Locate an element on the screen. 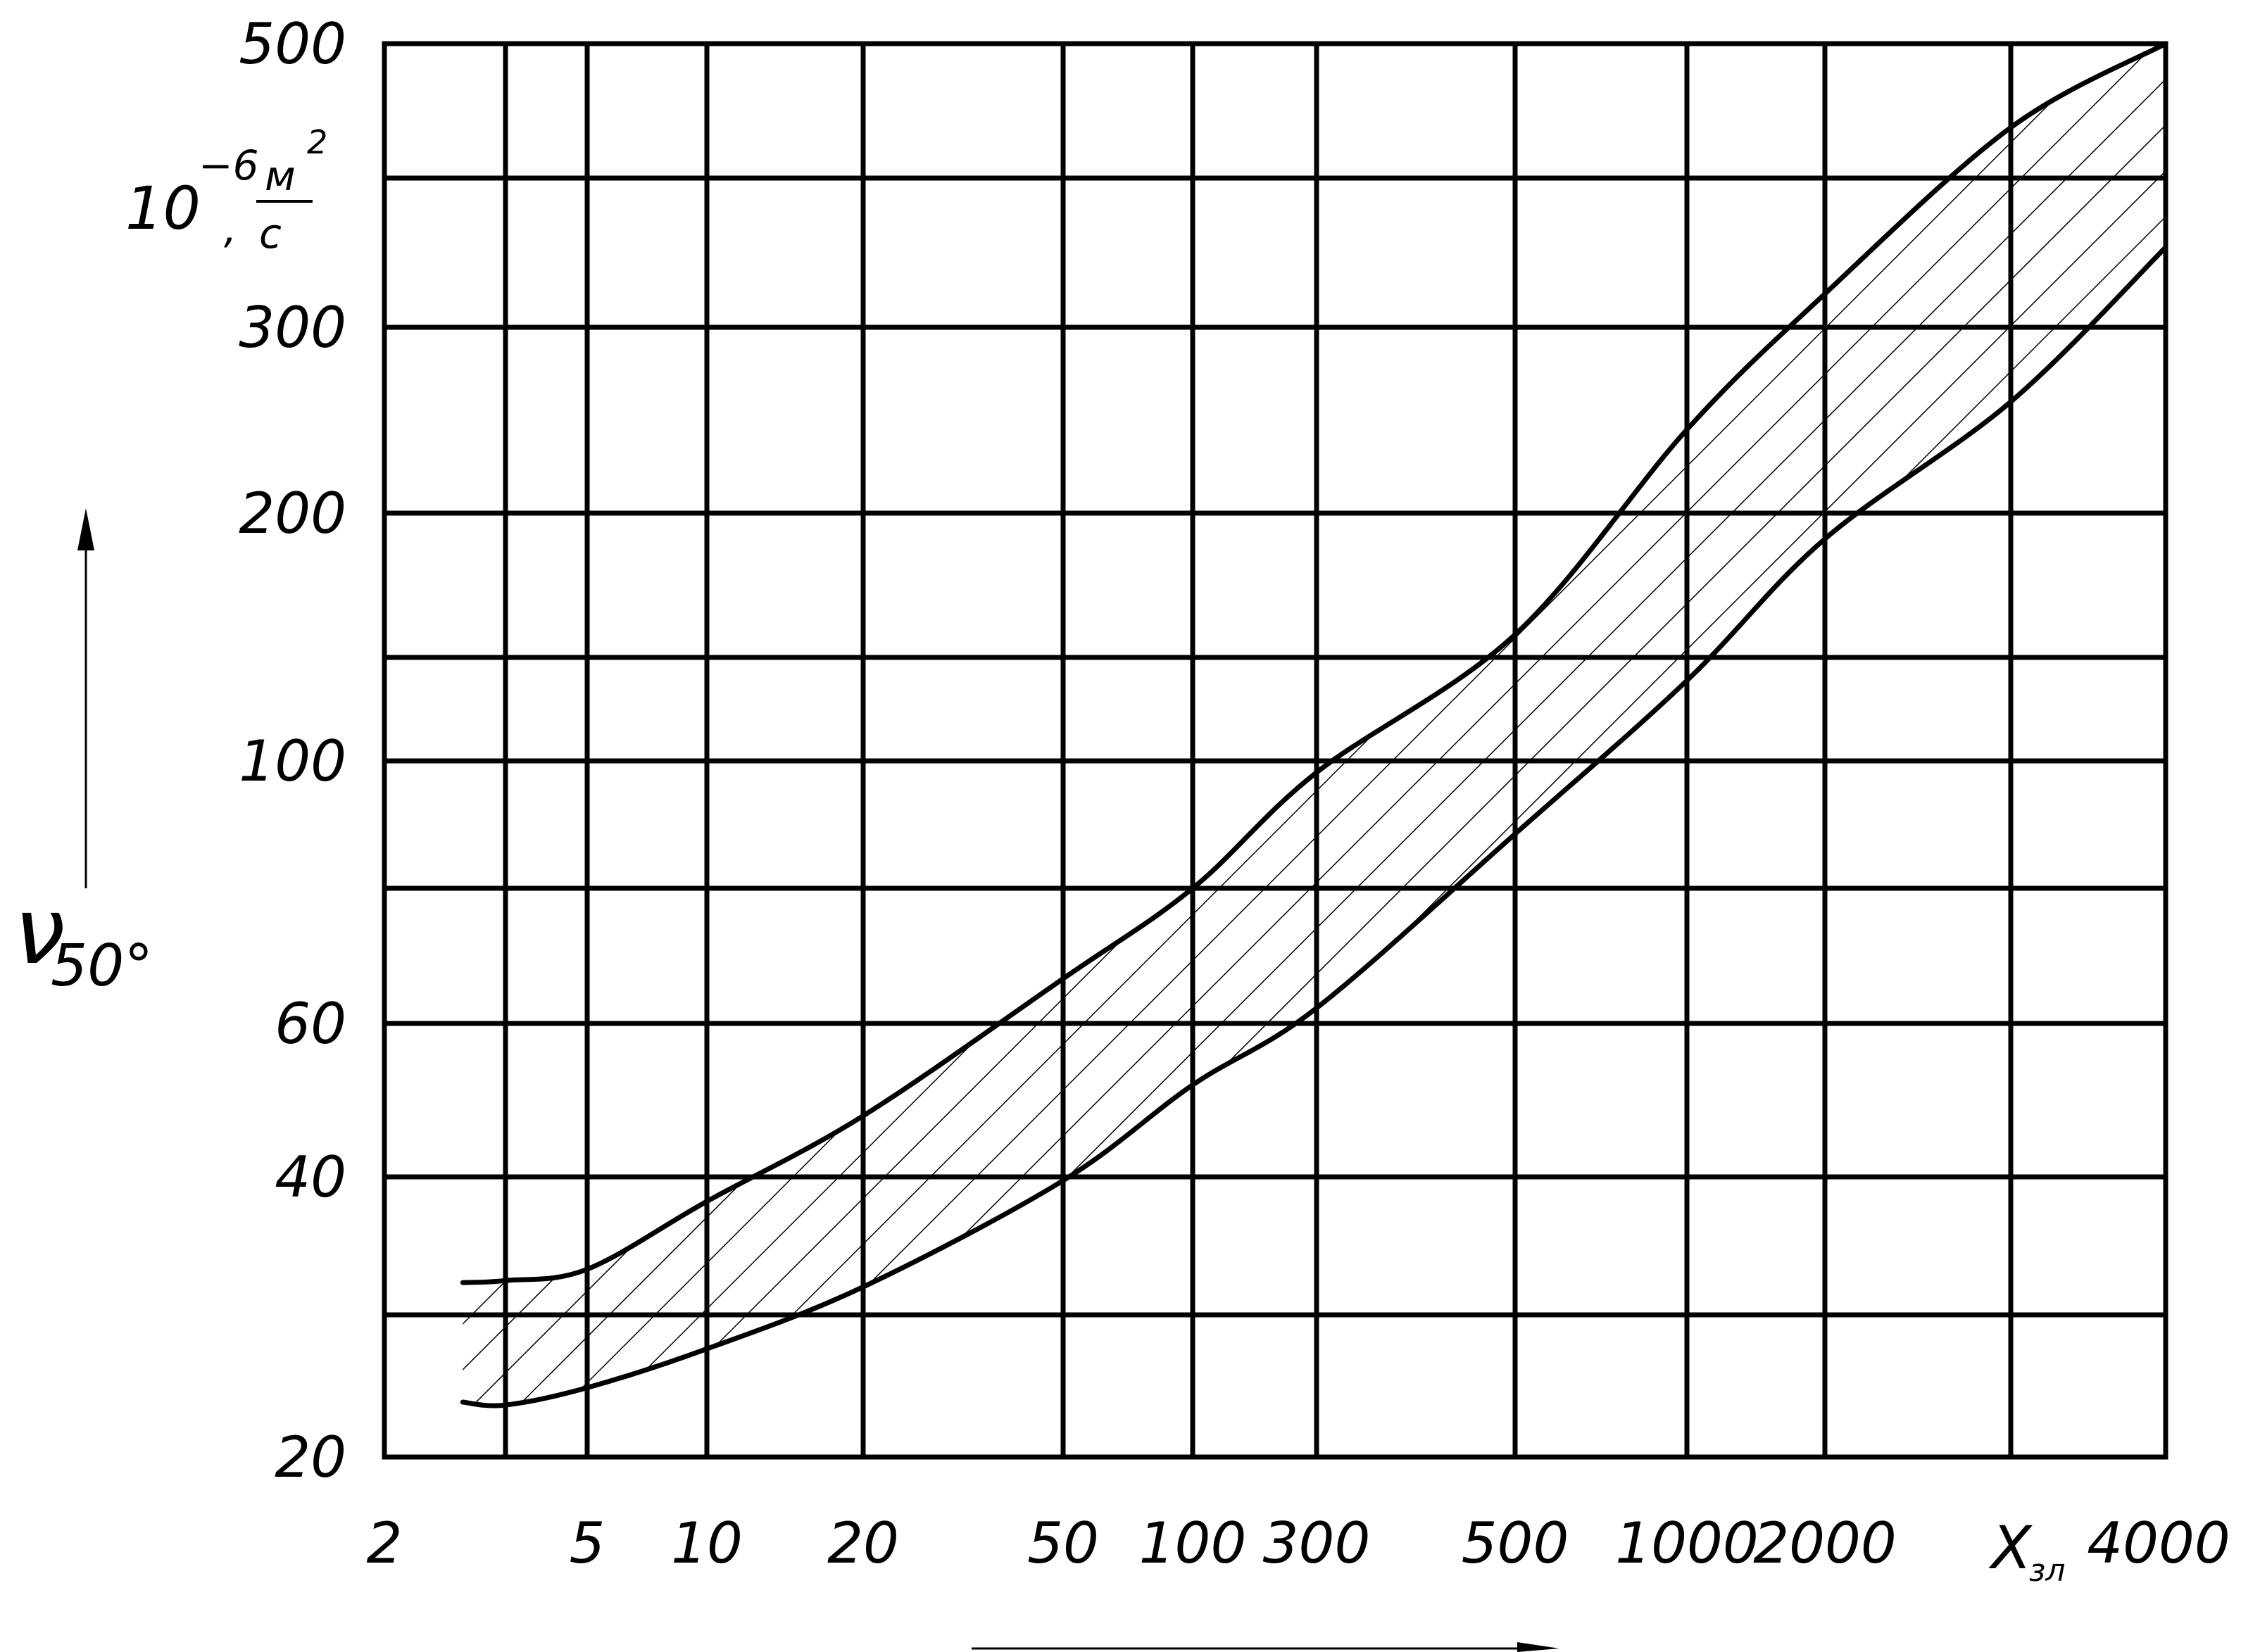 The width and height of the screenshot is (2260, 1652). x-tick-label-100: 100 is located at coordinates (1193, 1543).